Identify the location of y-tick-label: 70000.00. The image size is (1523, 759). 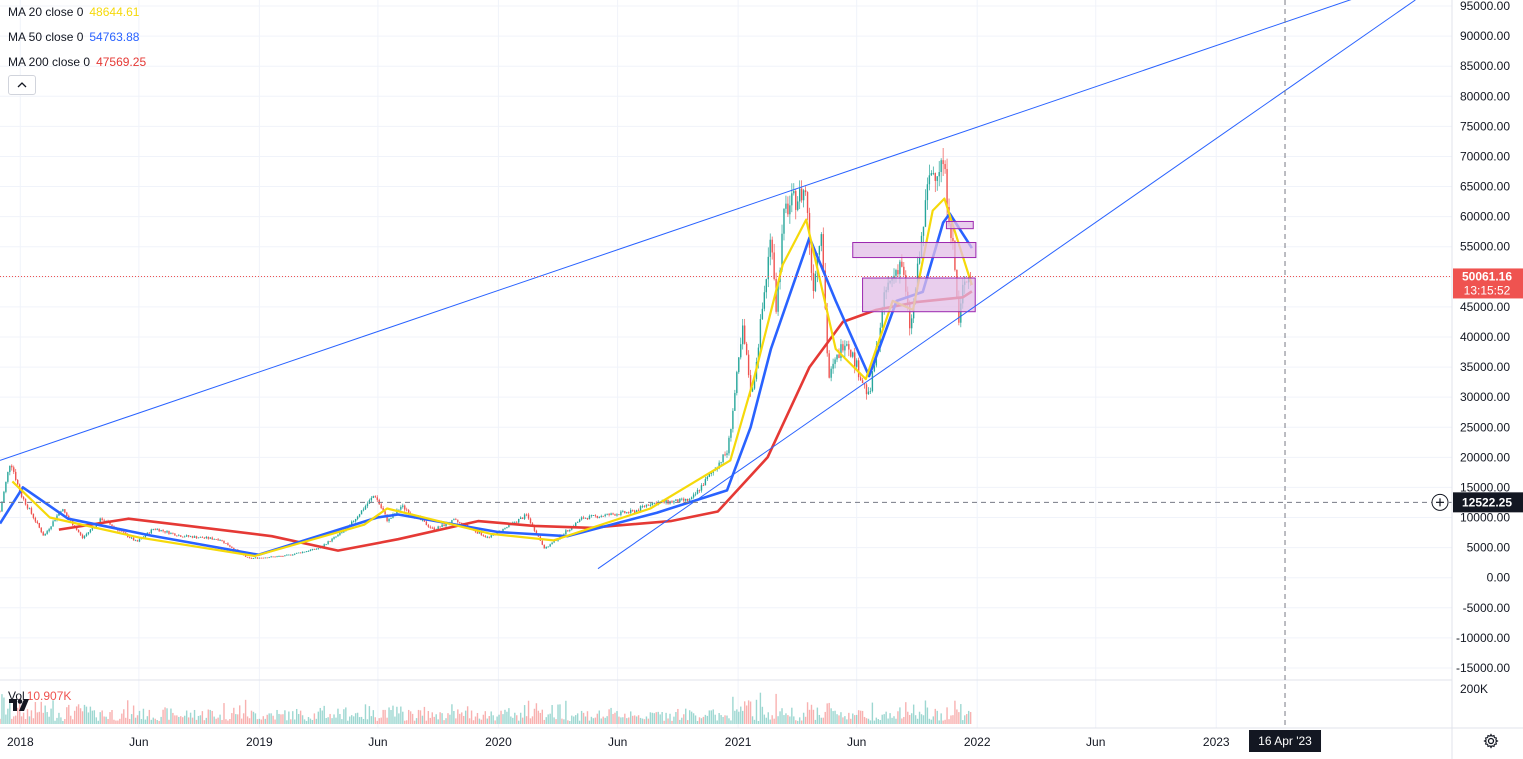
(1485, 156).